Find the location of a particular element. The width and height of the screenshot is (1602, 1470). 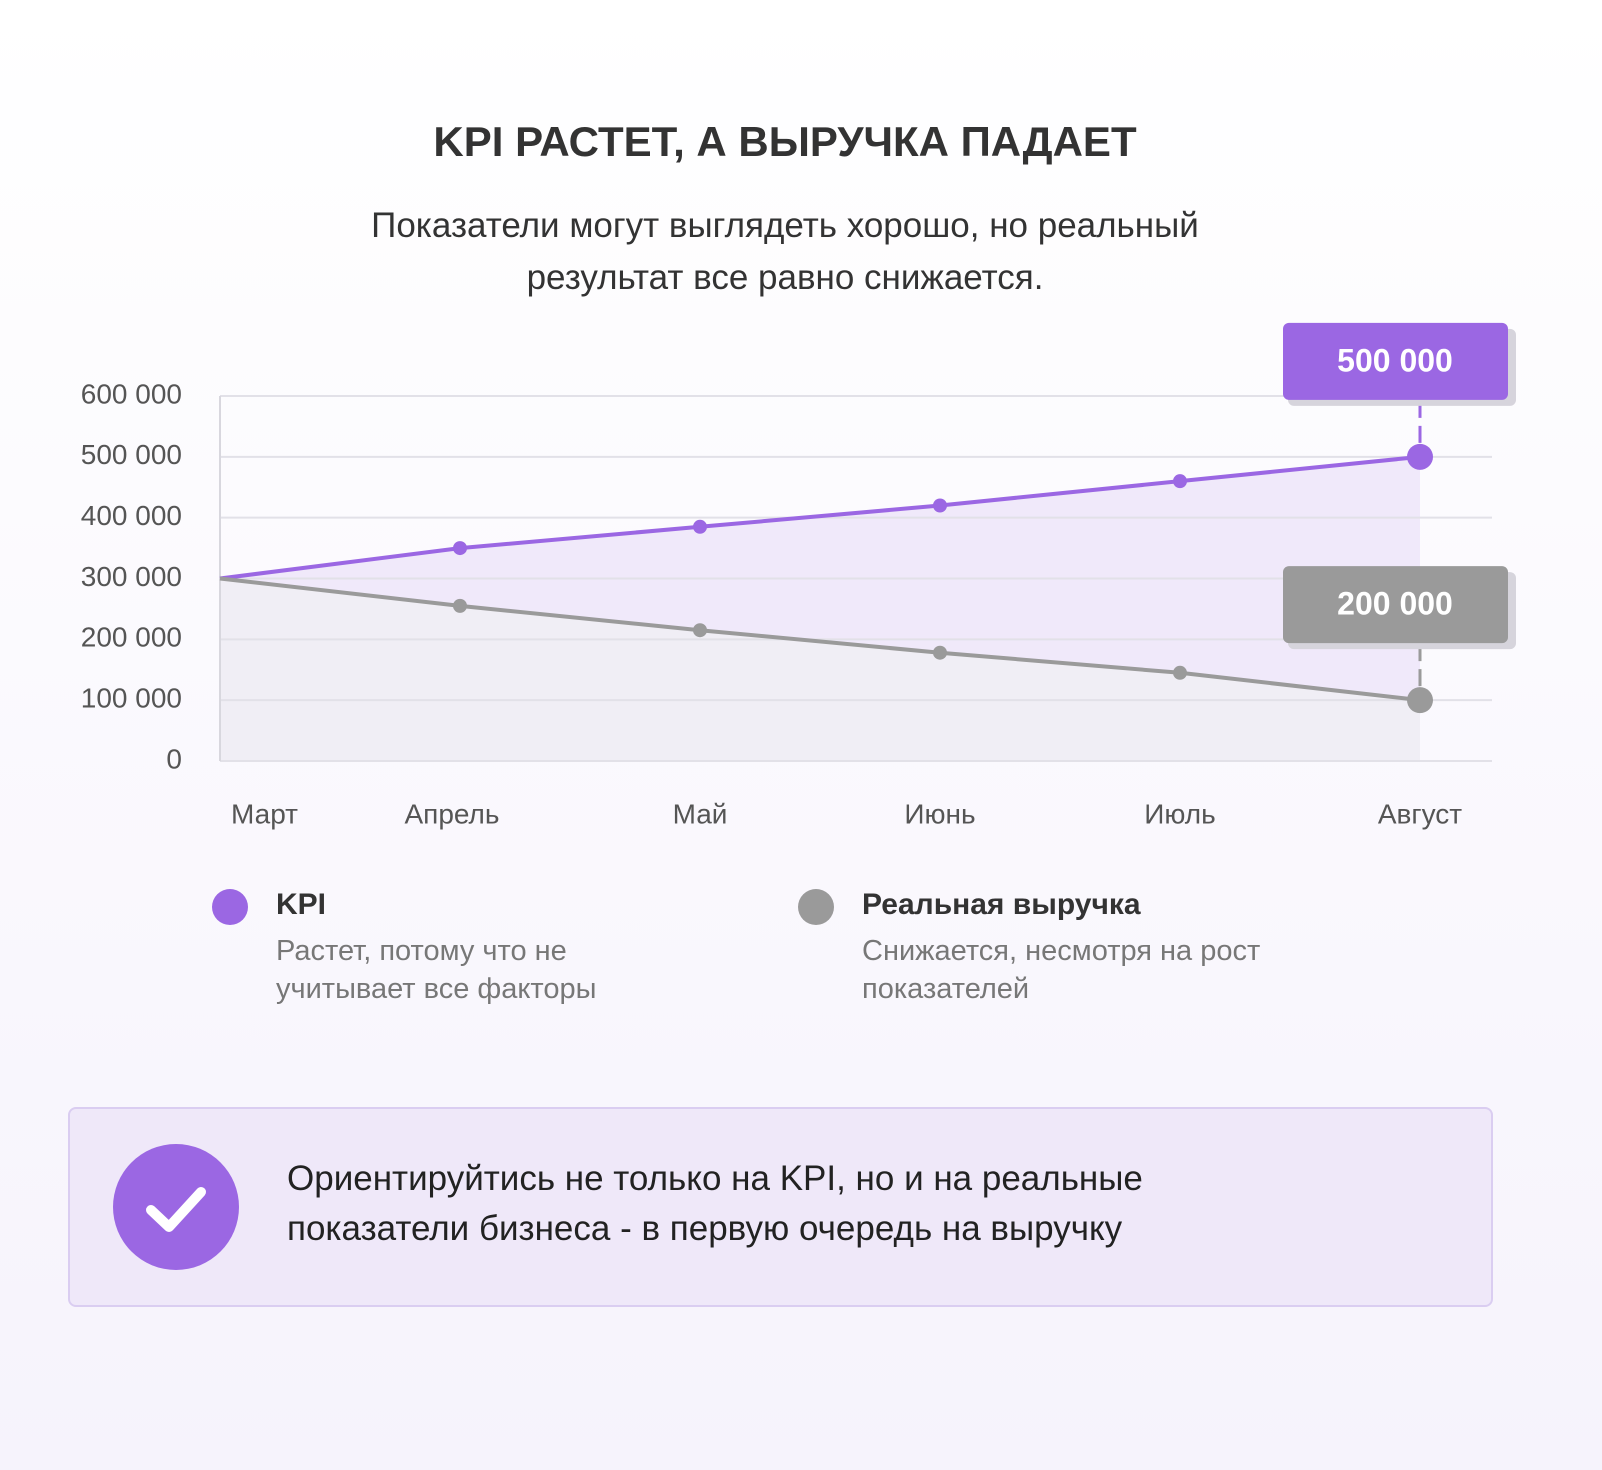

callout-label: 500 000 is located at coordinates (1395, 360).